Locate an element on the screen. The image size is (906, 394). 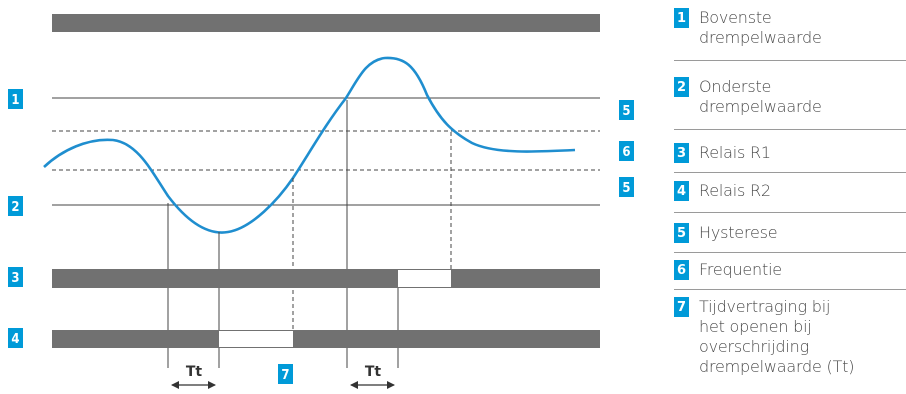
badge-hysteresis-lower: 5 is located at coordinates (626, 187).